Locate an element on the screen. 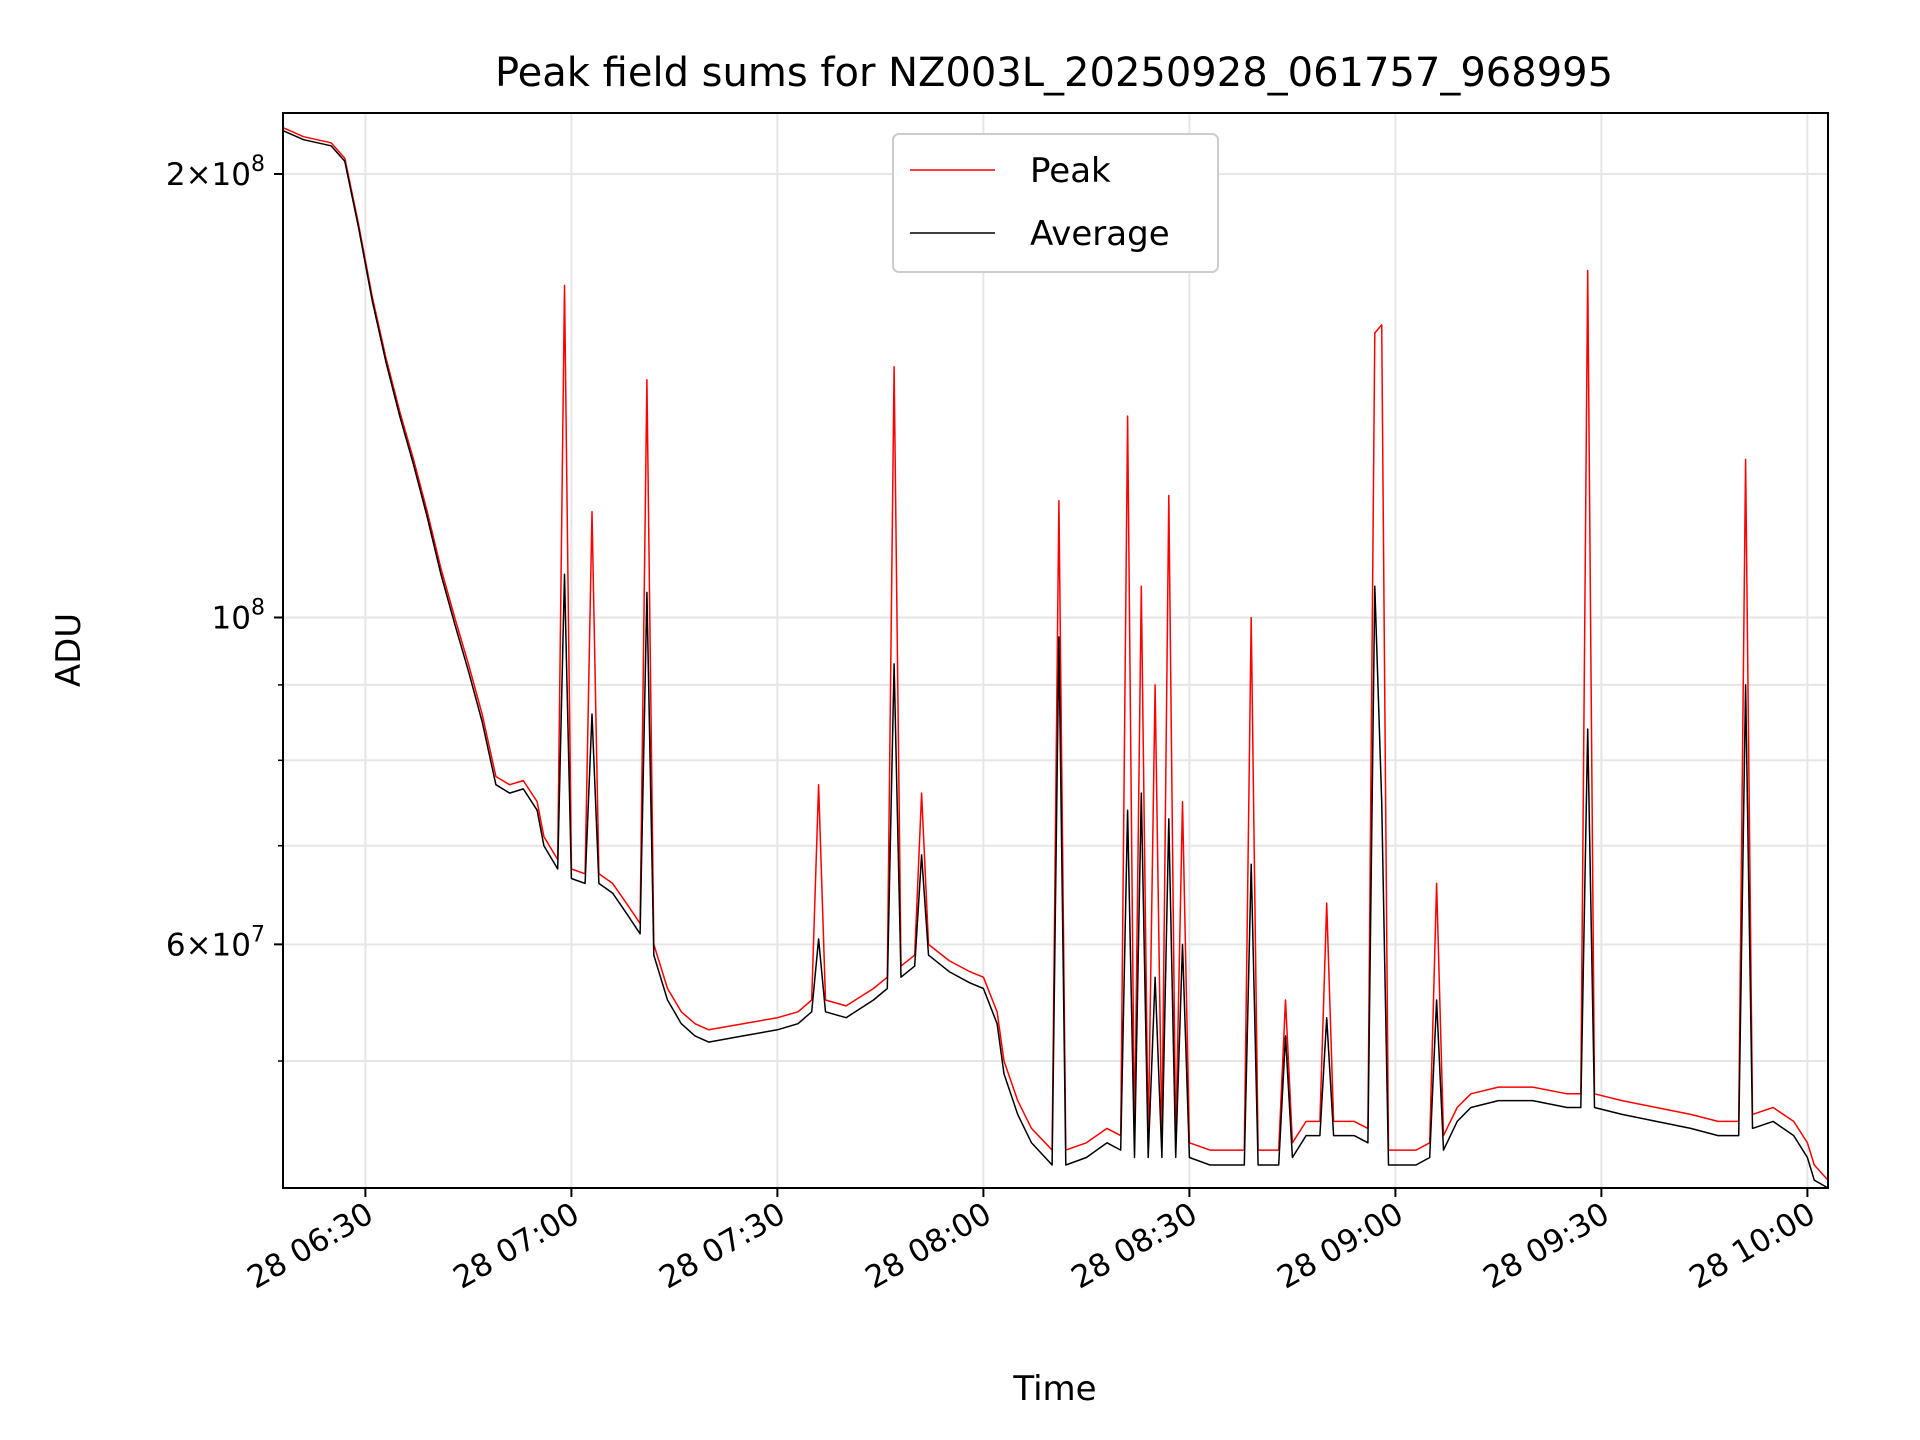  x-axis-title: Time is located at coordinates (1054, 1389).